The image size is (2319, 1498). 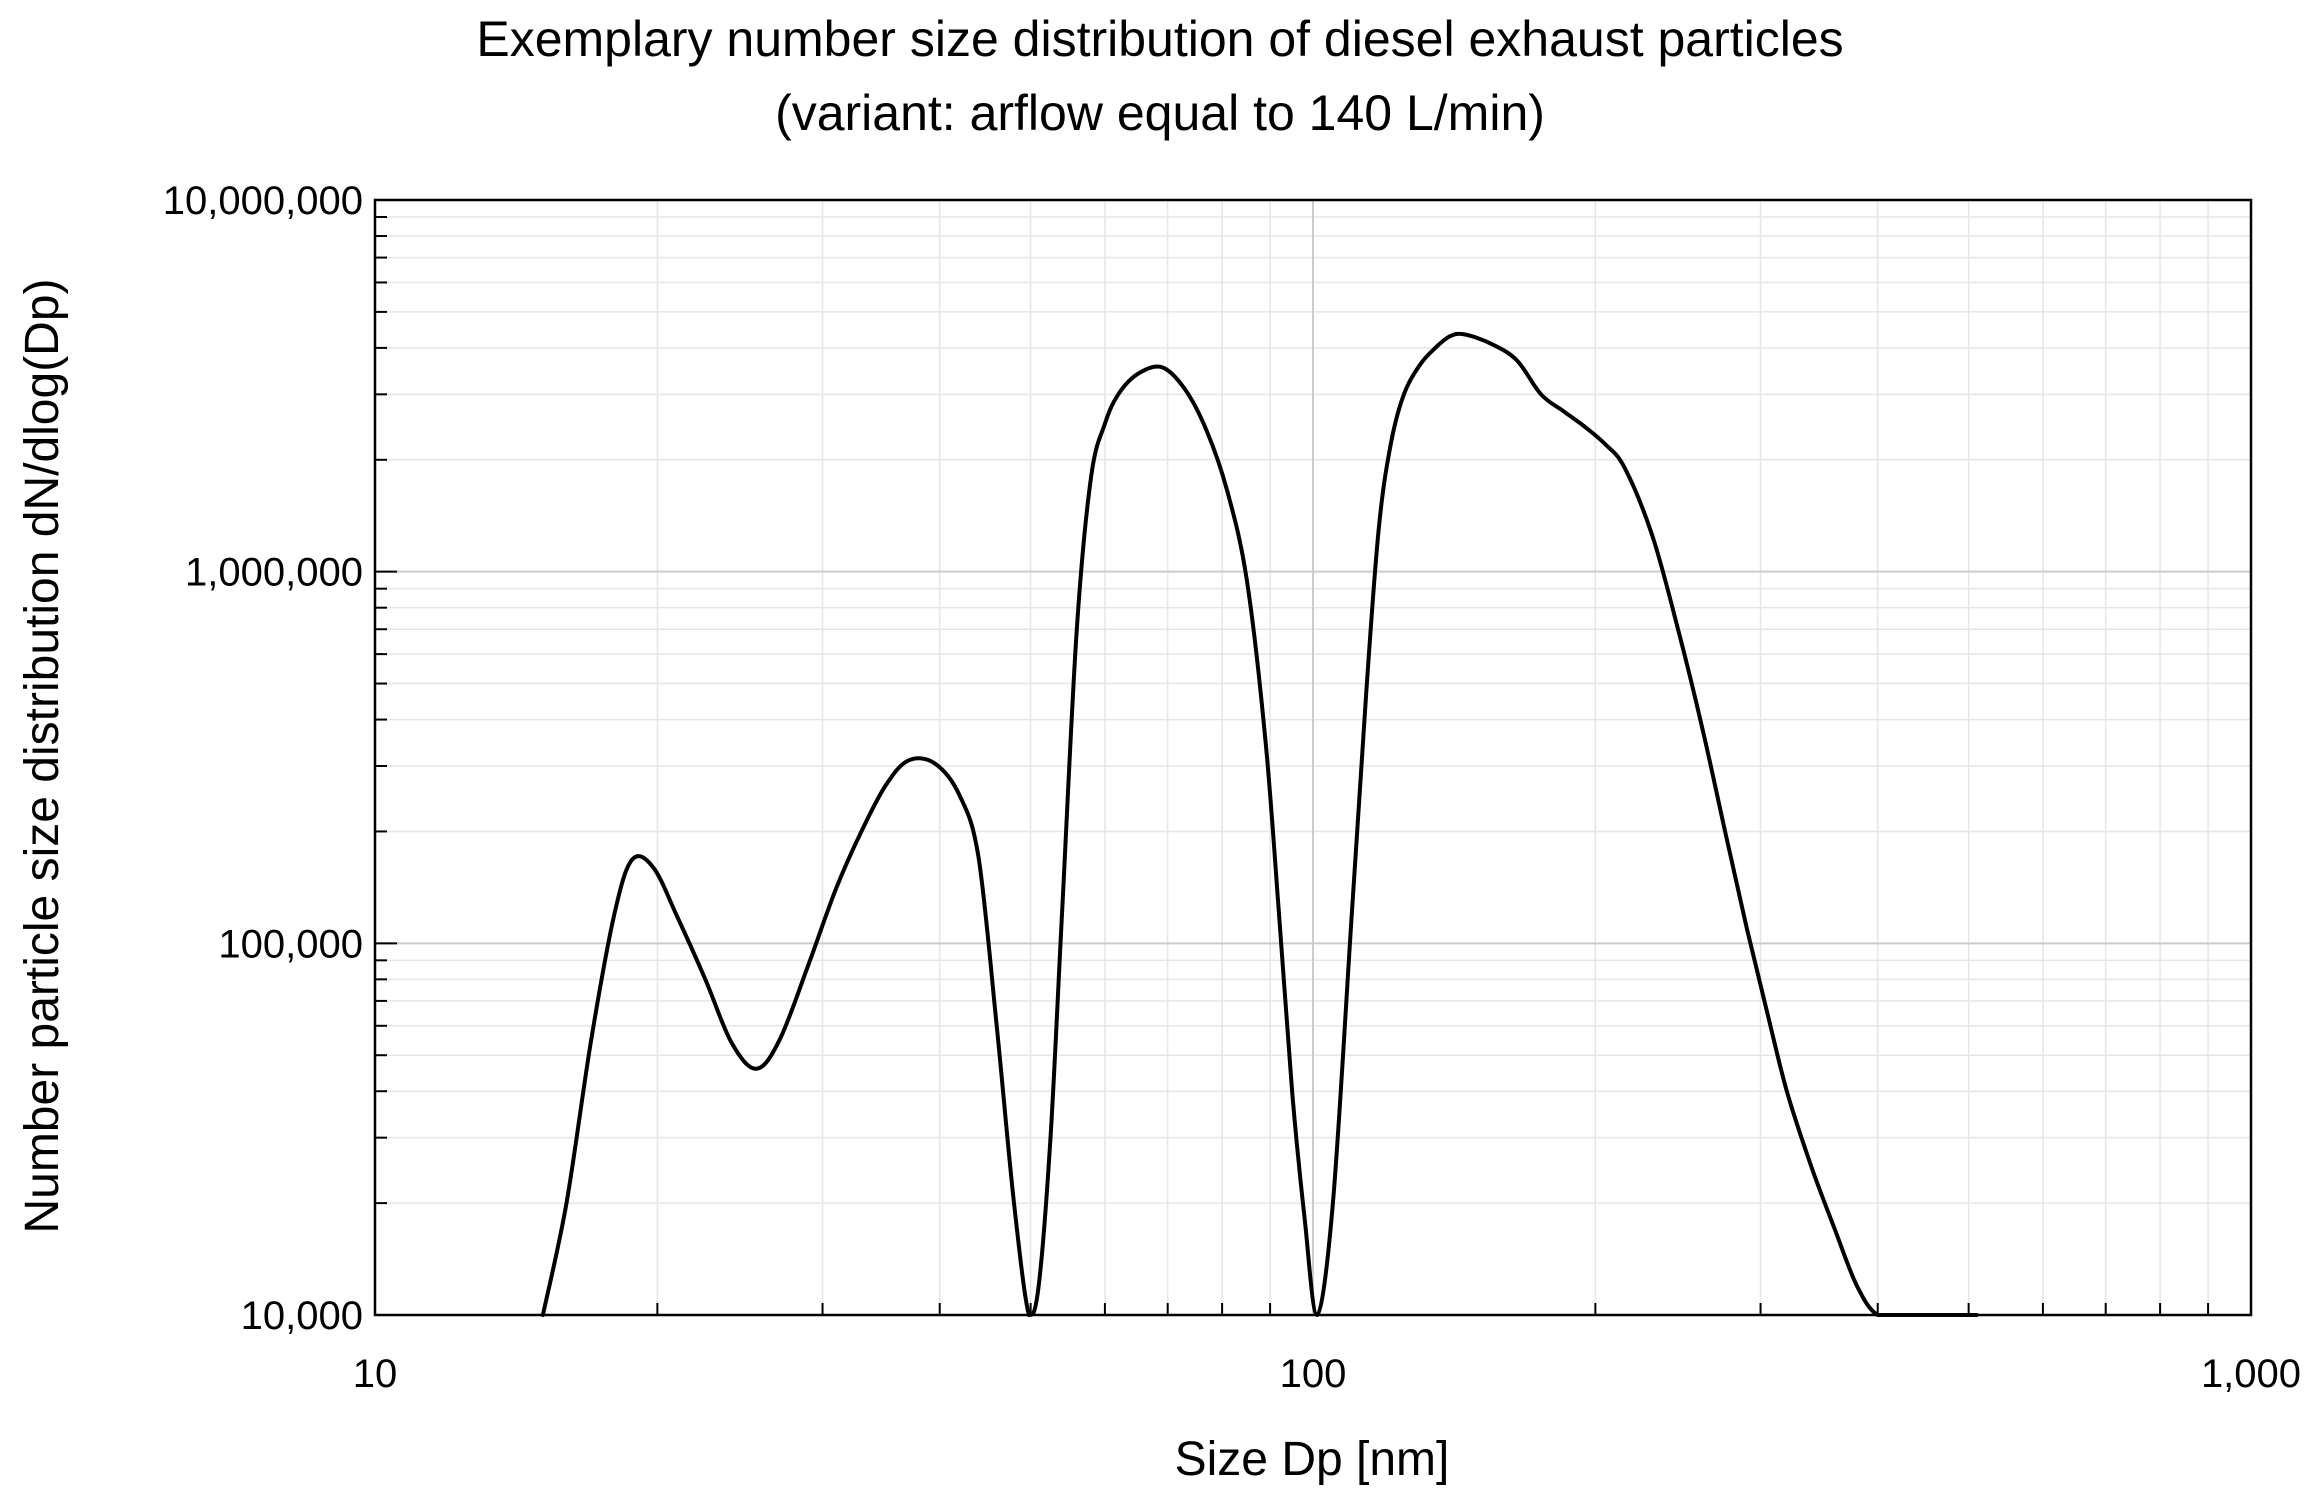 I want to click on y-tick-labels: 10,000 100,000 1,000,000 10,000,000, so click(x=263, y=758).